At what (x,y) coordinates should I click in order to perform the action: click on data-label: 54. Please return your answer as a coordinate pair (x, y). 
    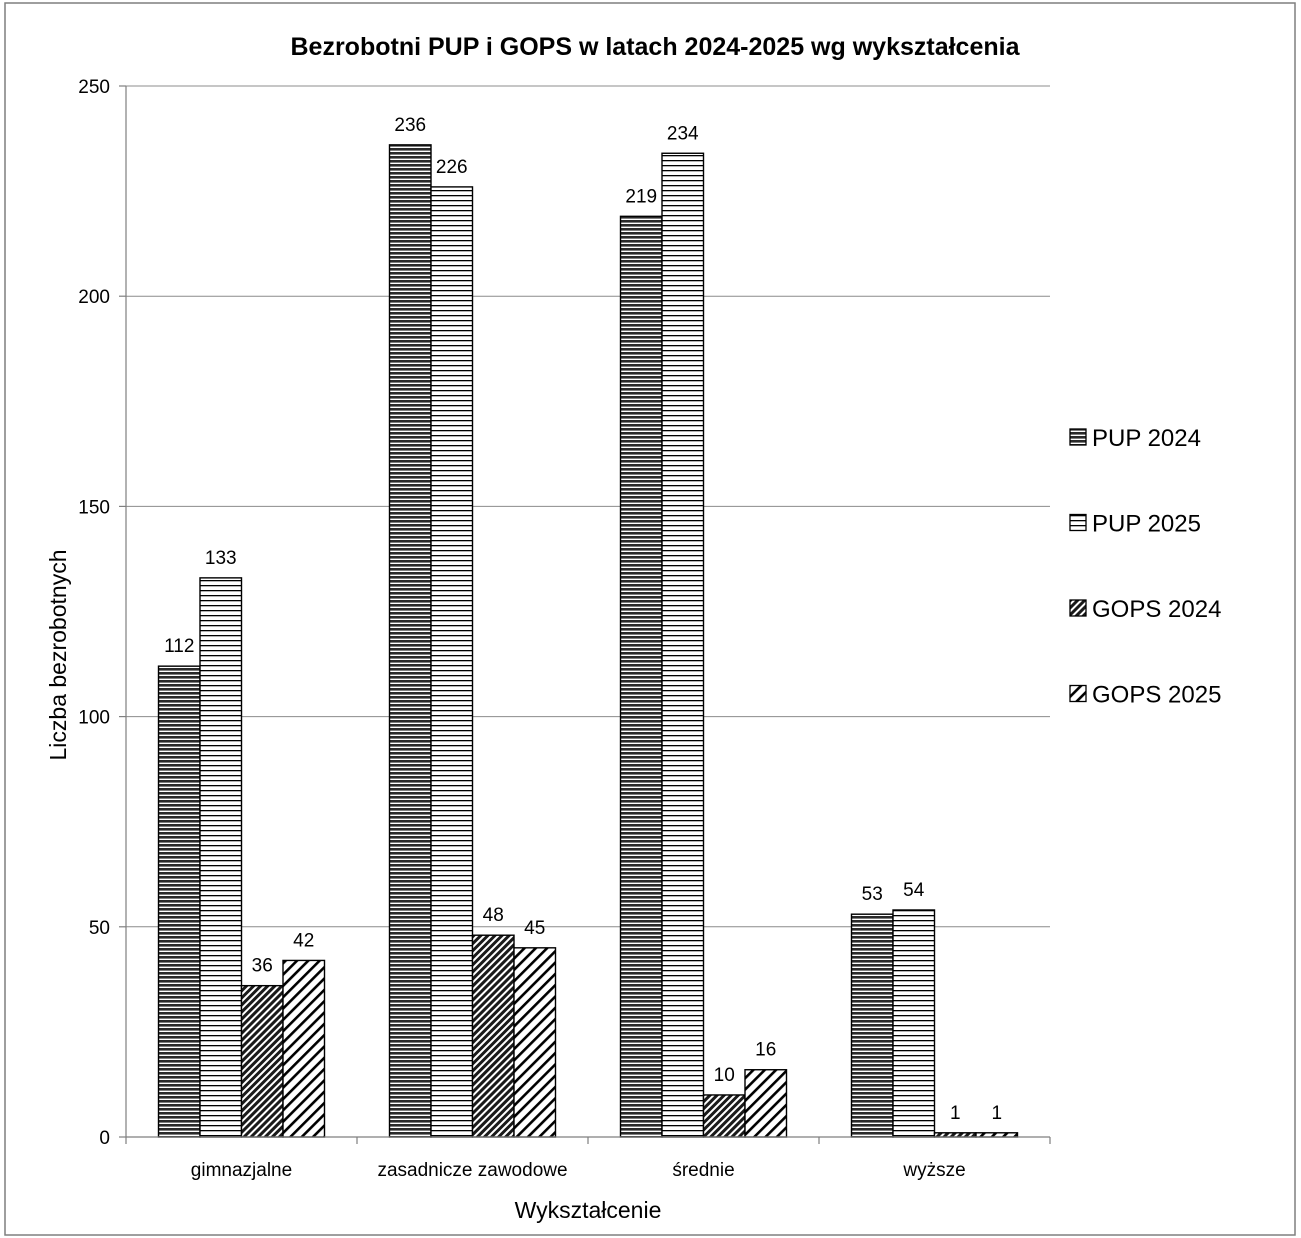
    Looking at the image, I should click on (914, 890).